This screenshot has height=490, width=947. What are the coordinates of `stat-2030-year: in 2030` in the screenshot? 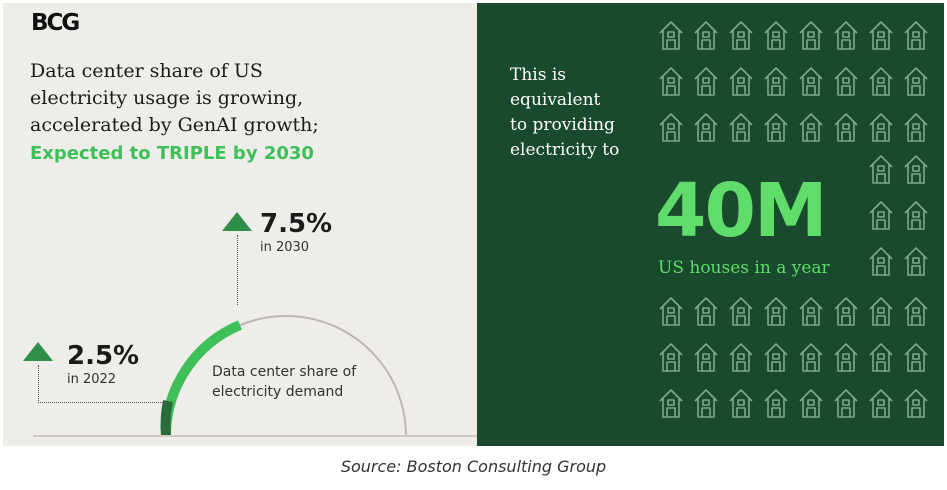 It's located at (285, 247).